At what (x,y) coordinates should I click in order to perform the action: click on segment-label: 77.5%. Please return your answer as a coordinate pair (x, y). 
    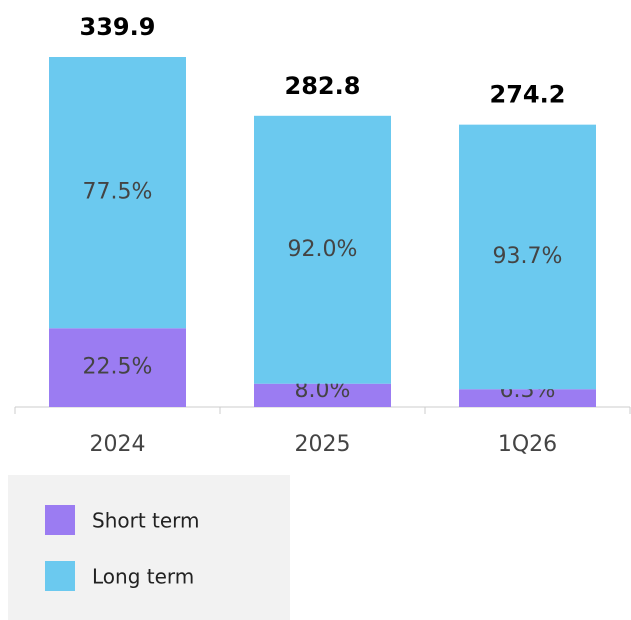
    Looking at the image, I should click on (118, 192).